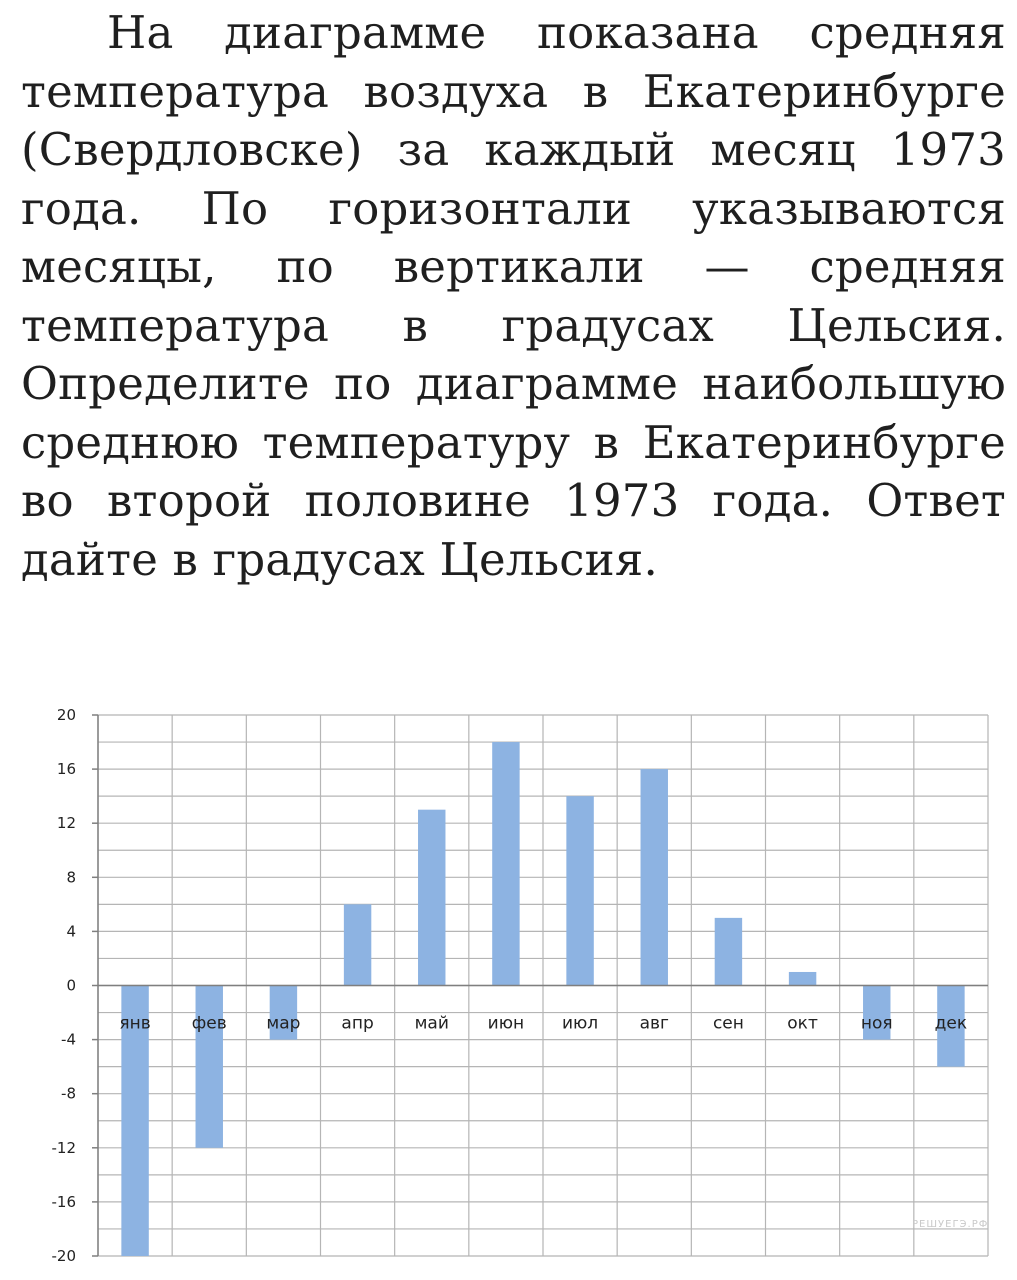 This screenshot has width=1017, height=1280. What do you see at coordinates (66, 715) in the screenshot?
I see `y-tick-label: 20` at bounding box center [66, 715].